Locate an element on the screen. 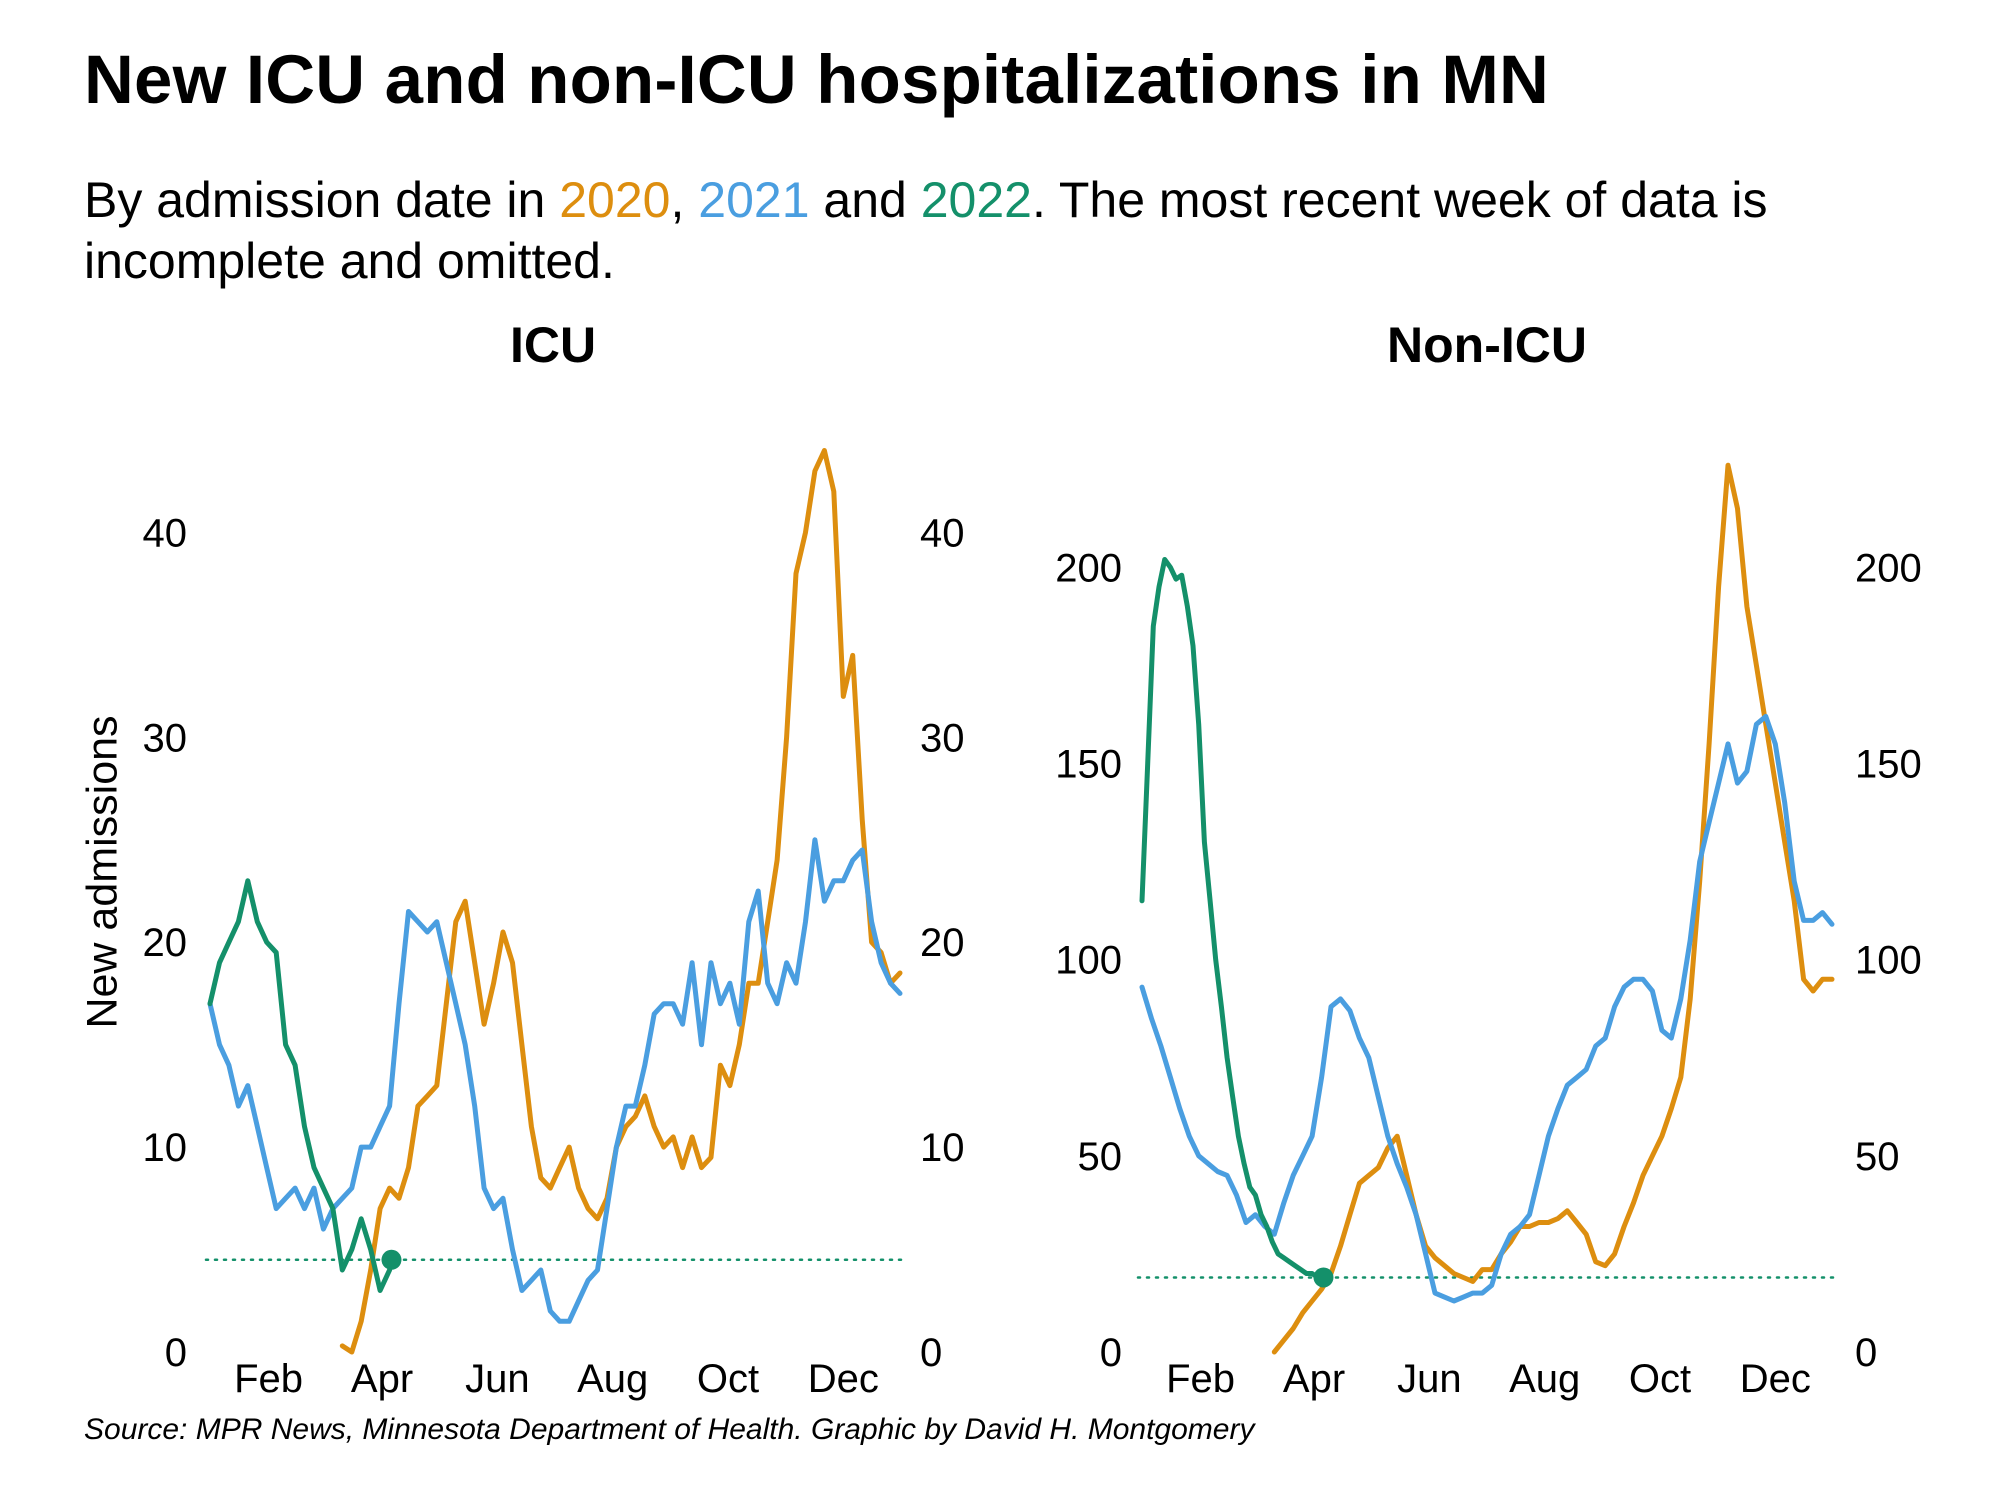 The image size is (2000, 1500). non-icu-latest-point-2022 is located at coordinates (1323, 1277).